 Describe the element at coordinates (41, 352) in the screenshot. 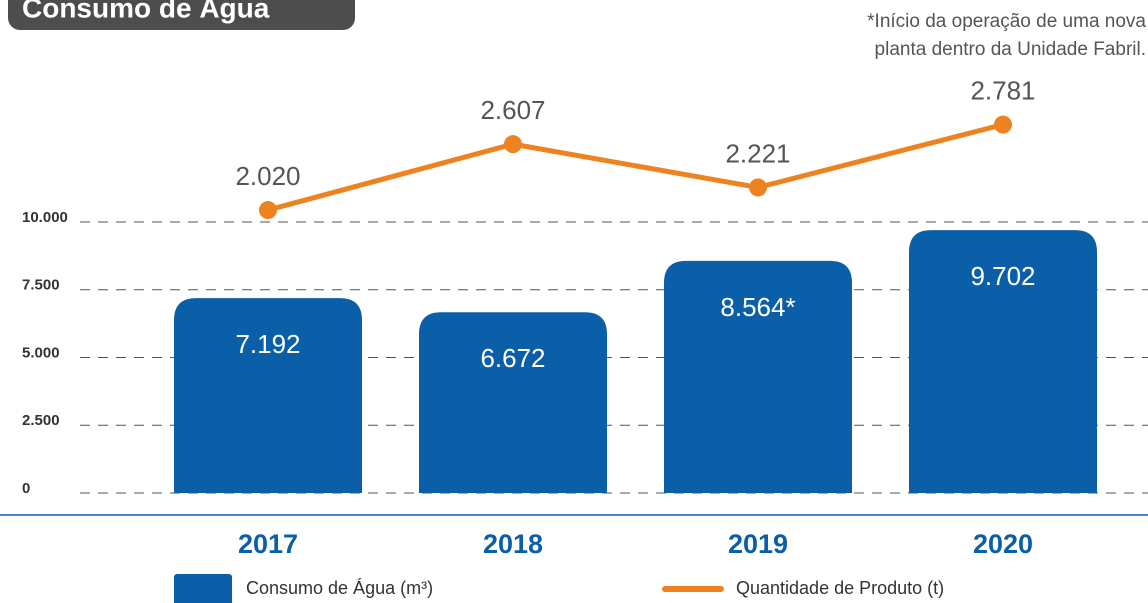

I see `y-tick-label: 5.000` at that location.